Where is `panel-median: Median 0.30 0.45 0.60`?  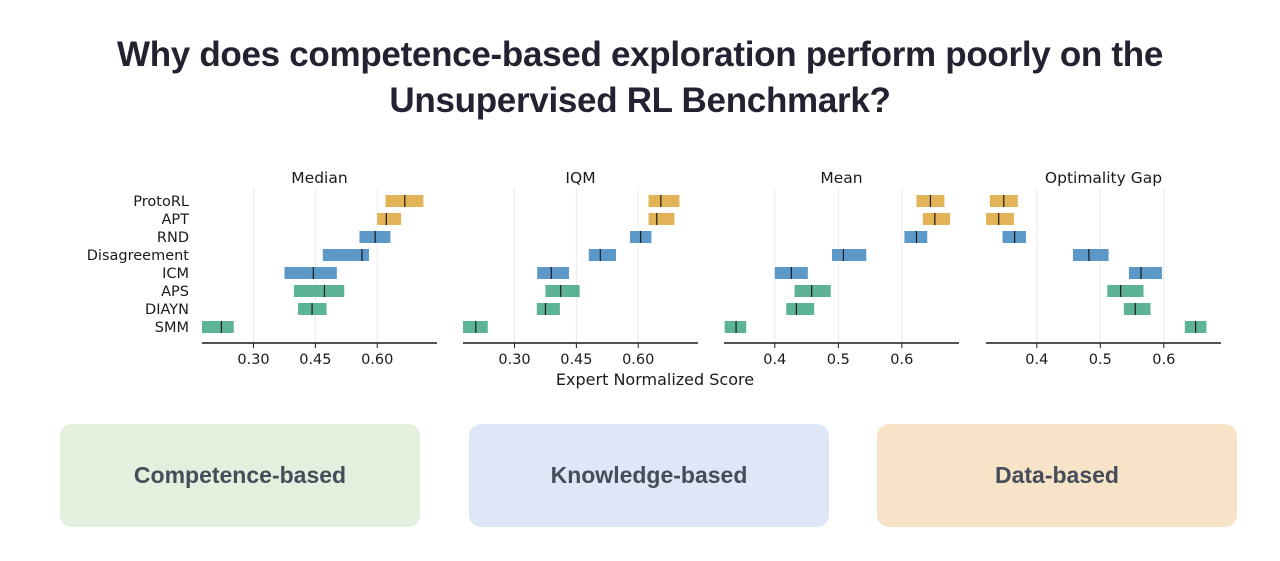 panel-median: Median 0.30 0.45 0.60 is located at coordinates (319, 268).